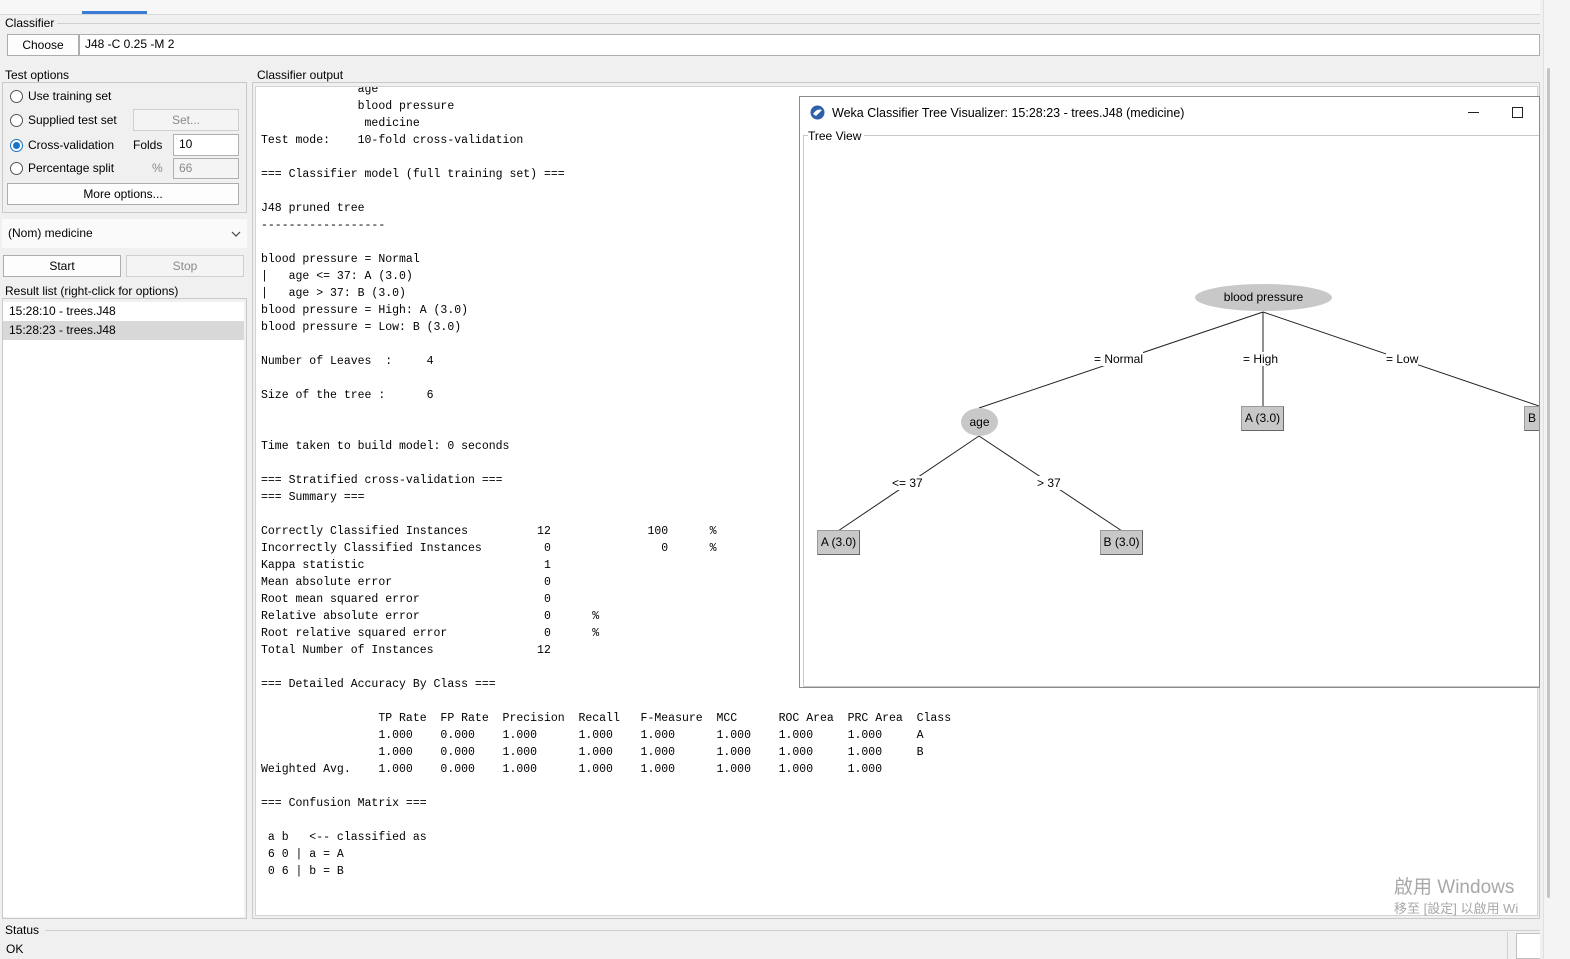  I want to click on weka-bird-icon, so click(817, 114).